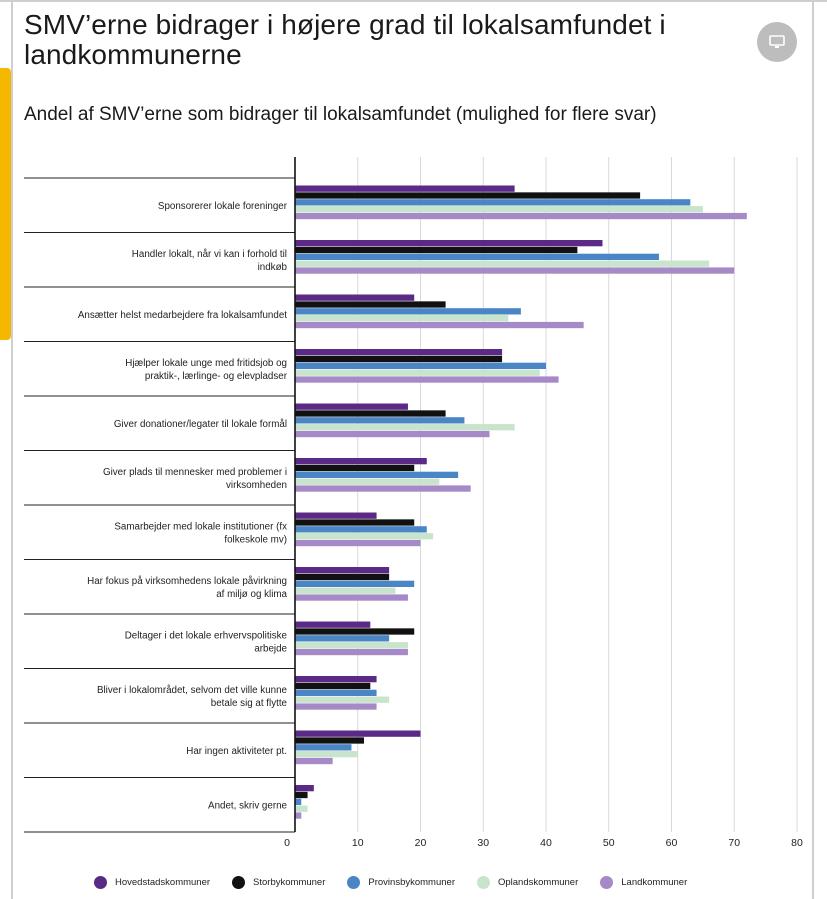  Describe the element at coordinates (248, 805) in the screenshot. I see `category-label: Andet, skriv gerne` at that location.